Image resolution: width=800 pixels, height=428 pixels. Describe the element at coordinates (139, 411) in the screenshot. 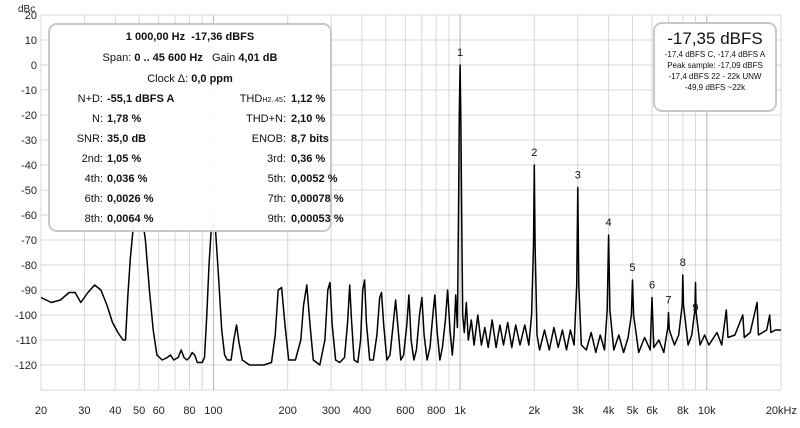

I see `x-tick-label: 50` at that location.